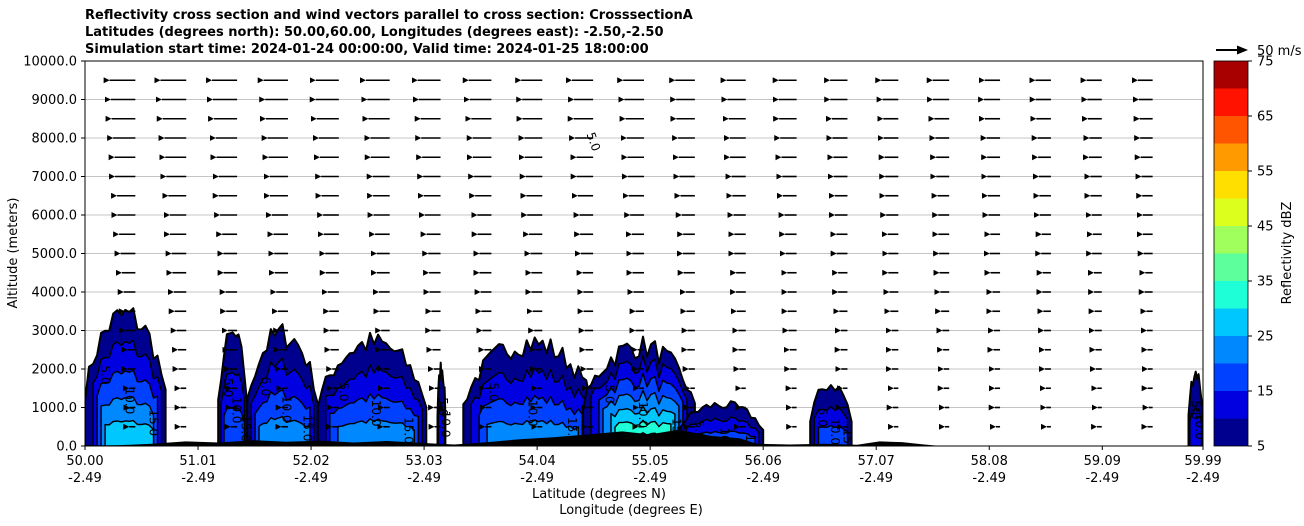  What do you see at coordinates (55, 139) in the screenshot?
I see `y-tick-label: 8000.0` at bounding box center [55, 139].